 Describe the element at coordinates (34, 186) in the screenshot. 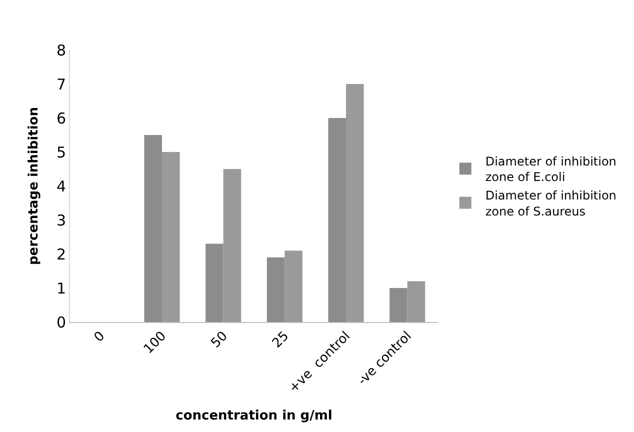

I see `y-axis-title: percentage inhibition` at that location.